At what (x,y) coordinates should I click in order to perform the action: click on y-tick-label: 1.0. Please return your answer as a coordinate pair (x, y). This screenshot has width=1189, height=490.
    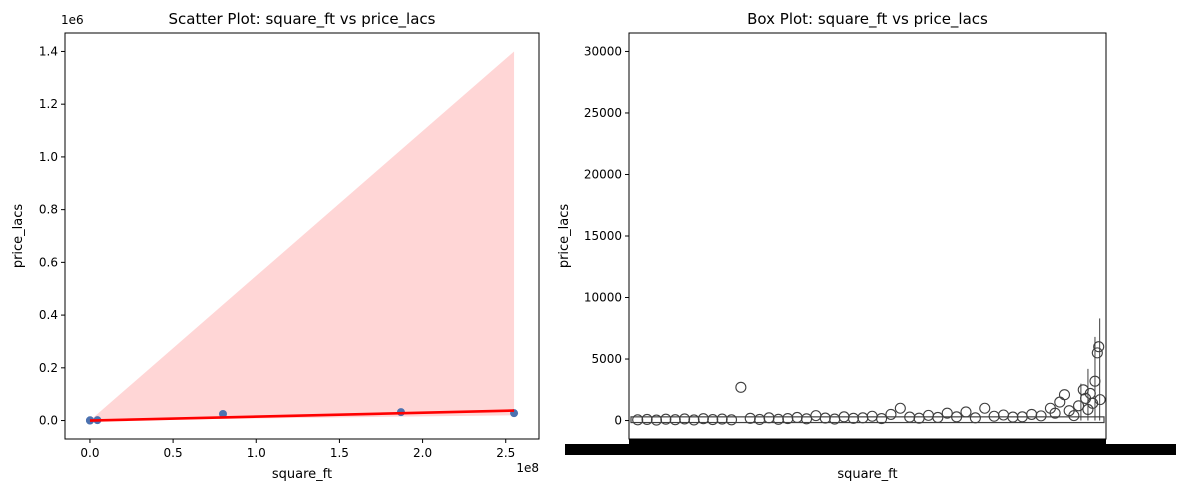
    Looking at the image, I should click on (48, 157).